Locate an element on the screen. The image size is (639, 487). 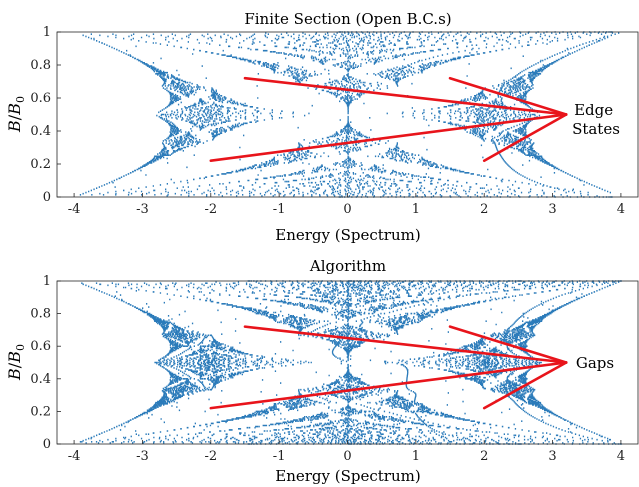
annotation-gaps: Gaps is located at coordinates (595, 363).